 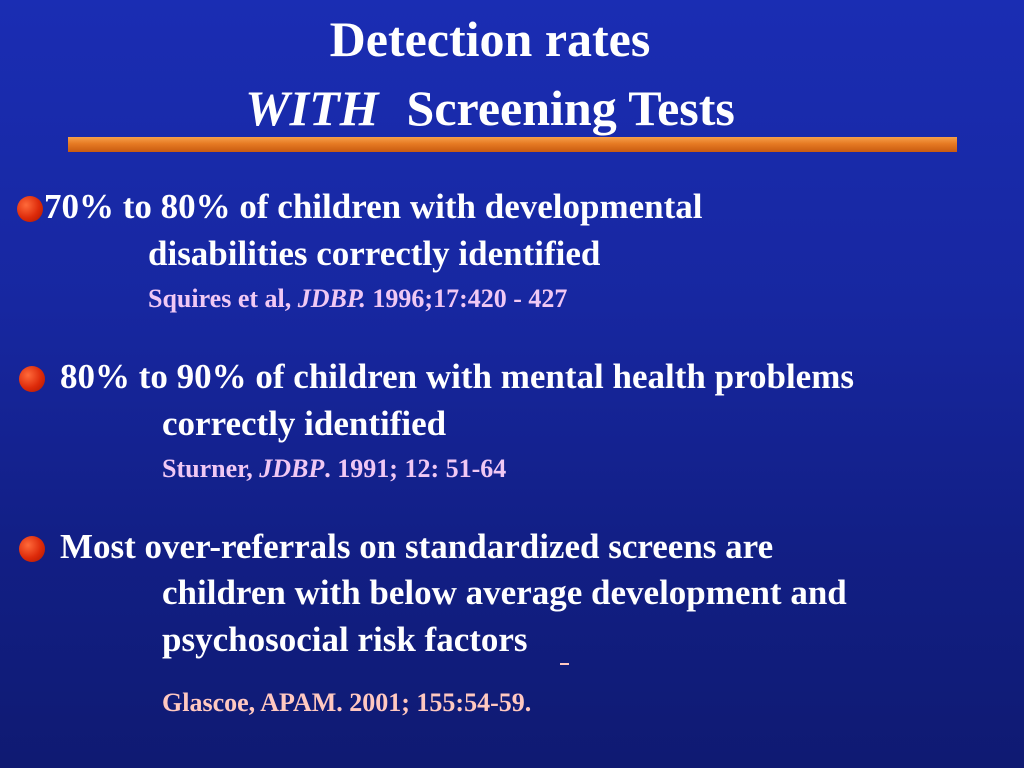 I want to click on point2-reference: Sturner, JDBP. 1991; 12: 51-64, so click(x=334, y=469).